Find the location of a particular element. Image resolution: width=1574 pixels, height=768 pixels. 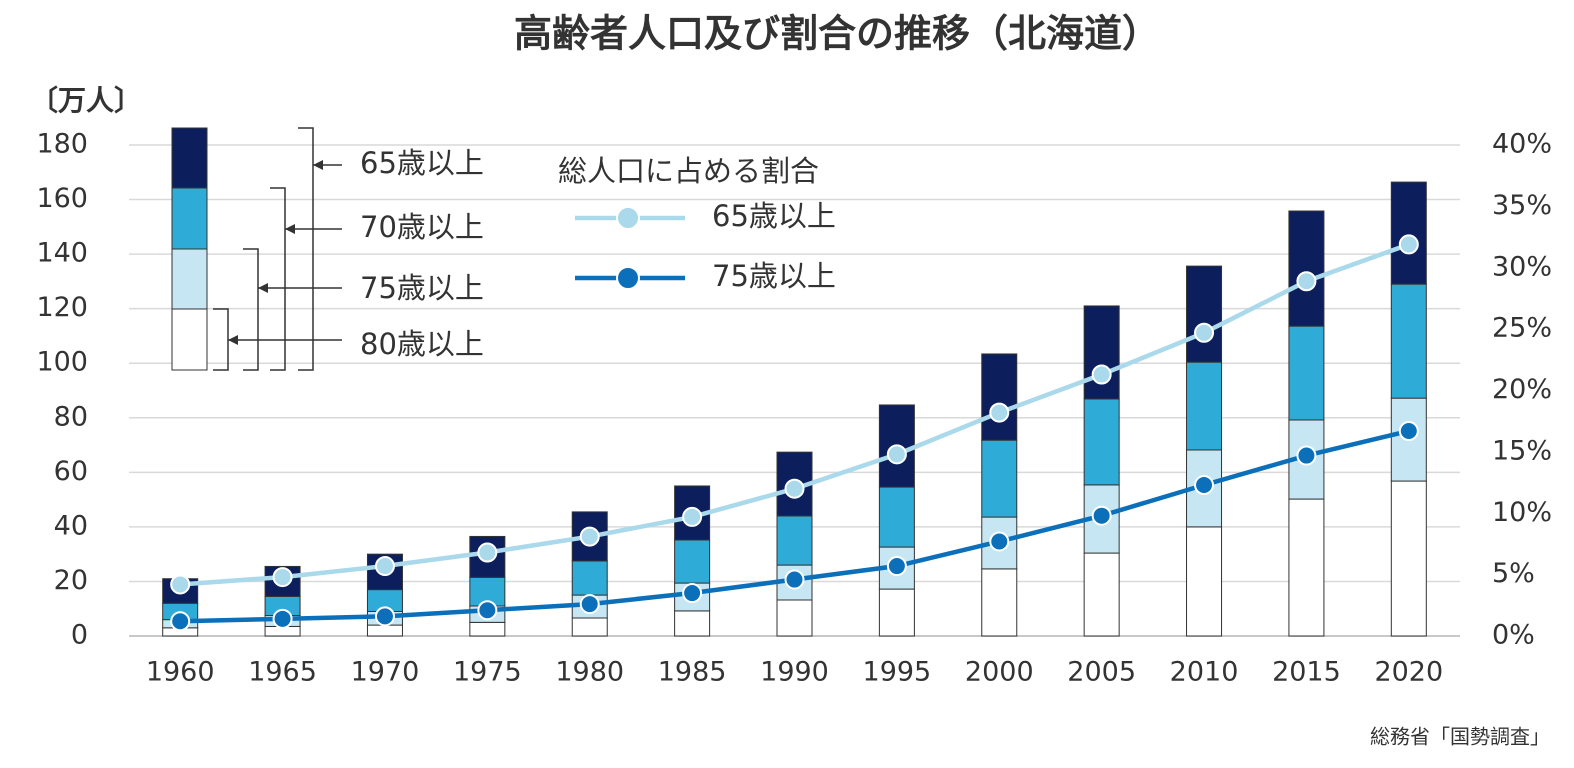

x-tick-label: 1985 is located at coordinates (692, 672).